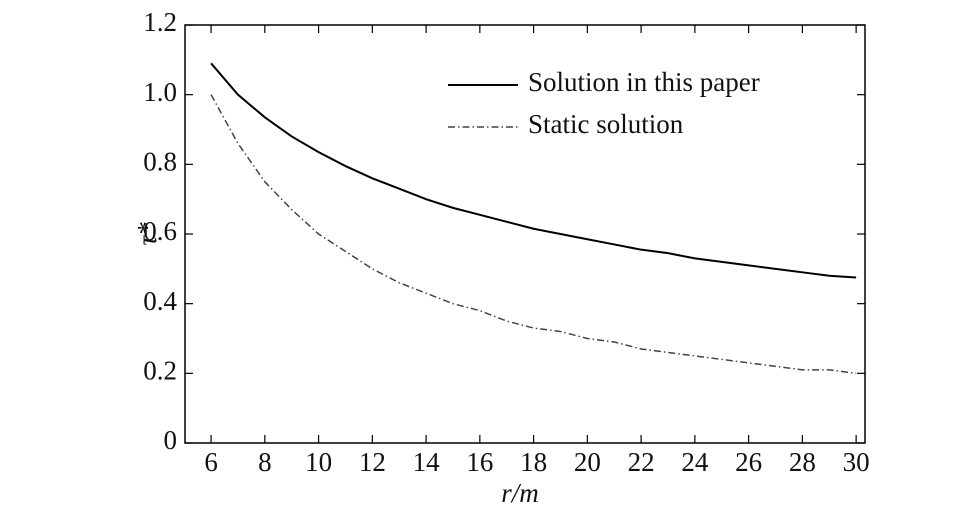 This screenshot has width=963, height=521. What do you see at coordinates (318, 462) in the screenshot?
I see `x-tick-label: 10` at bounding box center [318, 462].